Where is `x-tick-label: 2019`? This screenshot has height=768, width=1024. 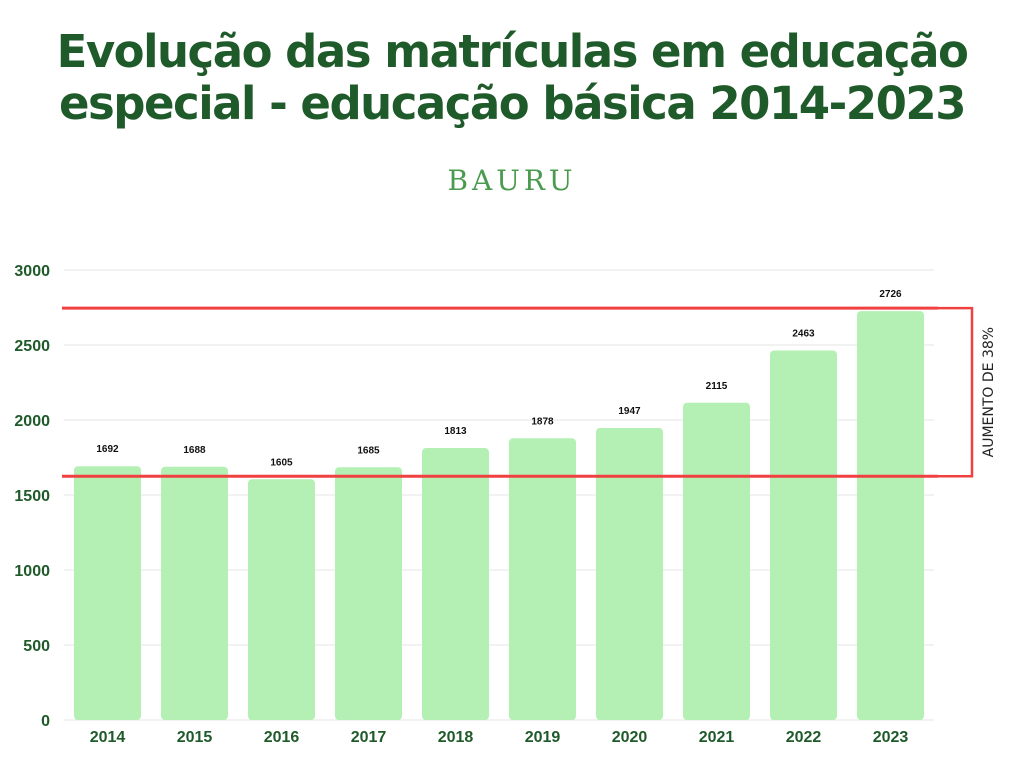 x-tick-label: 2019 is located at coordinates (543, 737).